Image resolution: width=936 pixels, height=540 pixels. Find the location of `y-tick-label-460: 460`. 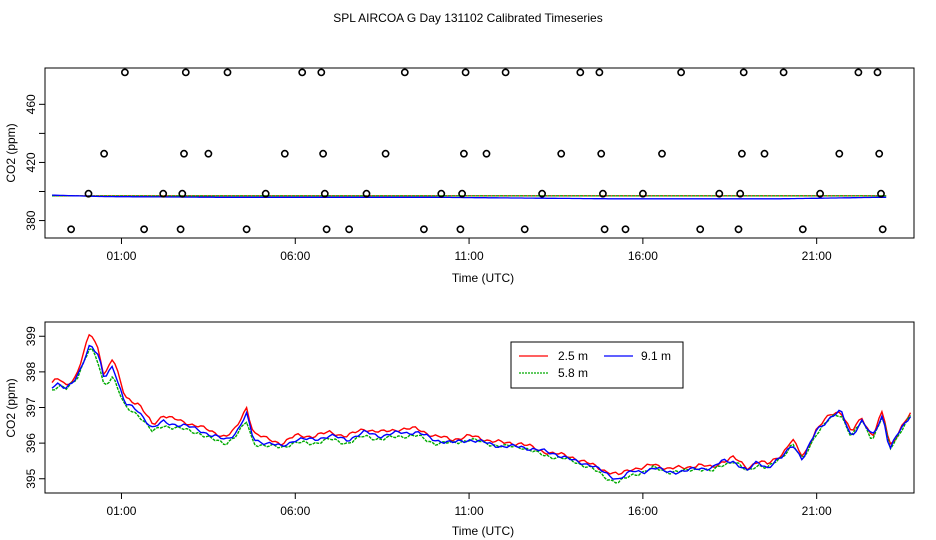

y-tick-label-460: 460 is located at coordinates (31, 104).